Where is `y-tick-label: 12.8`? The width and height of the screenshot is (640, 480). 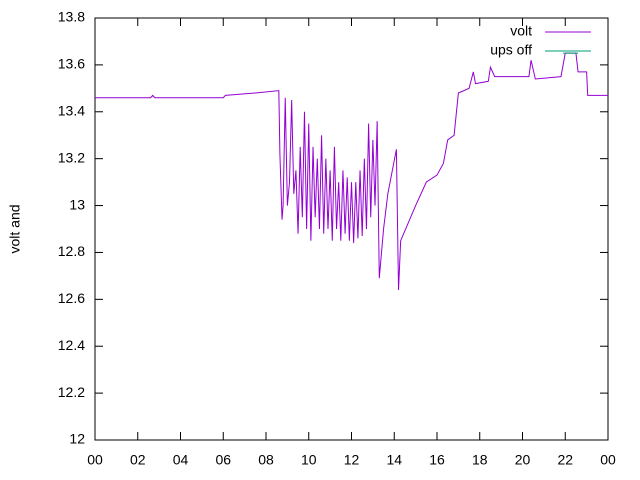 y-tick-label: 12.8 is located at coordinates (71, 251).